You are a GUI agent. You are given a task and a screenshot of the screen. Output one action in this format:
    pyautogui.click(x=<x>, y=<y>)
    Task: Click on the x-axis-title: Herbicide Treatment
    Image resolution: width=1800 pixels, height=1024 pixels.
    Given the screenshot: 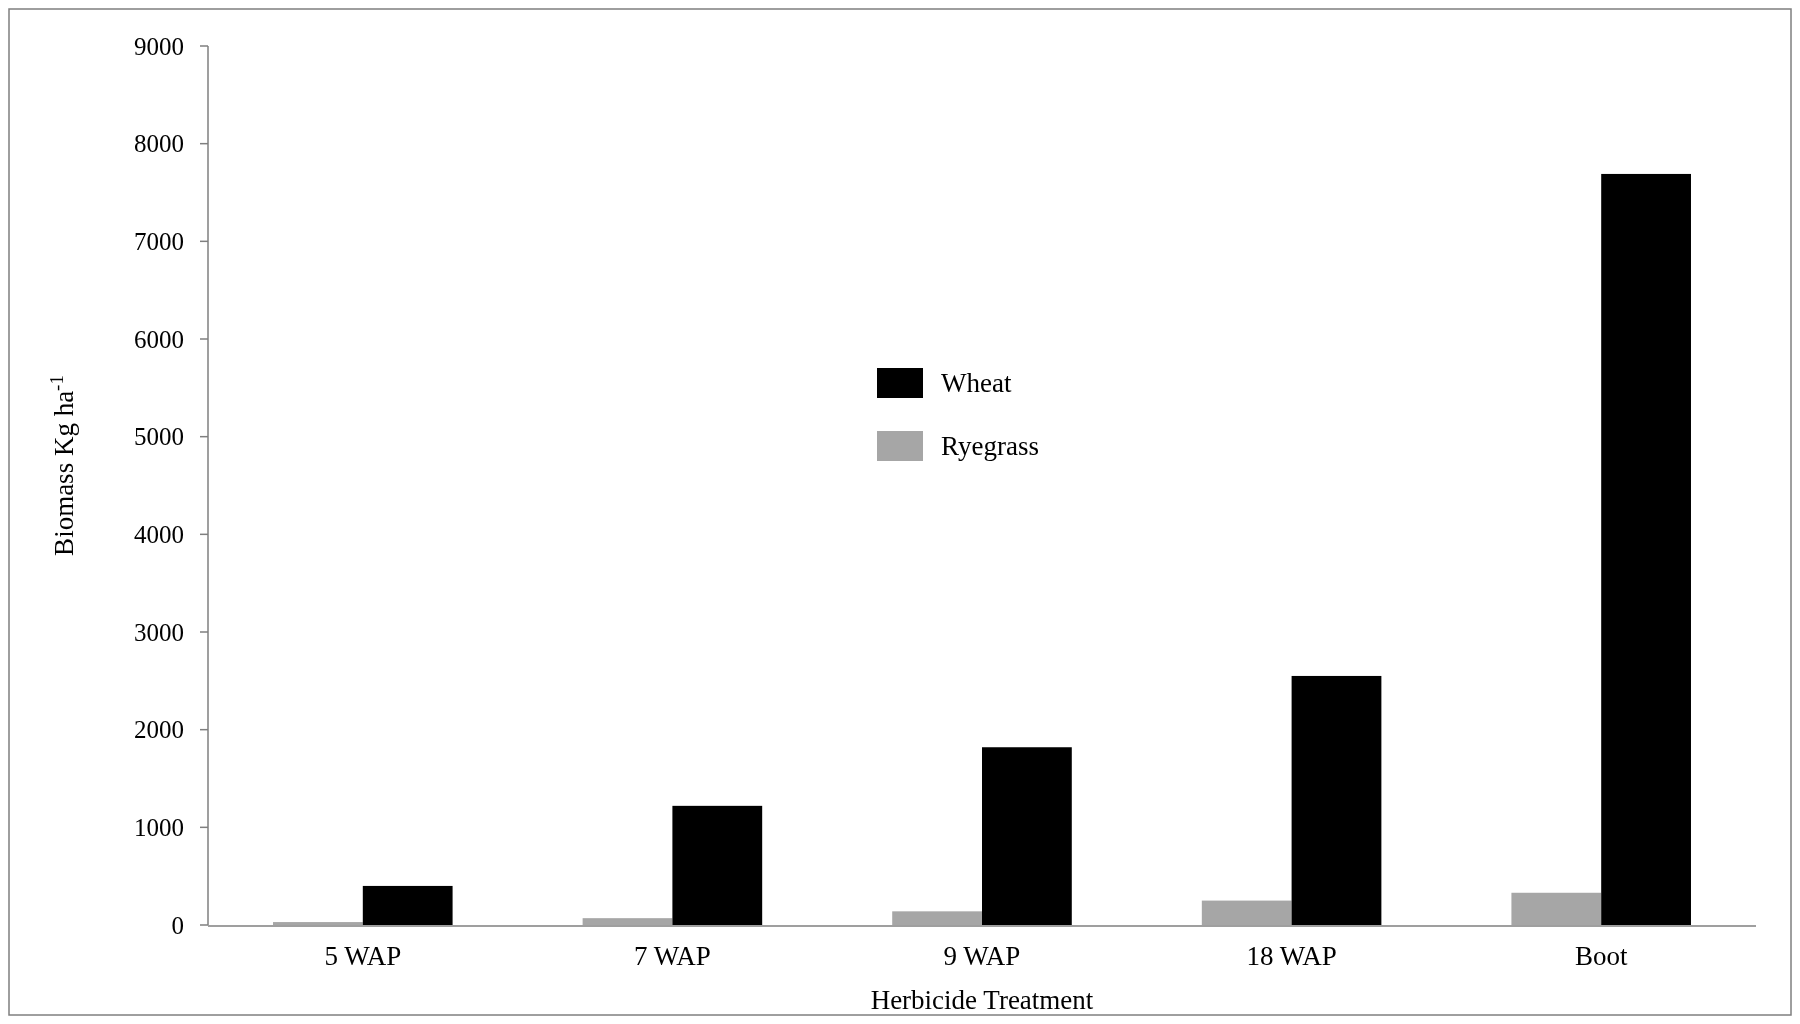 What is the action you would take?
    pyautogui.click(x=982, y=1000)
    